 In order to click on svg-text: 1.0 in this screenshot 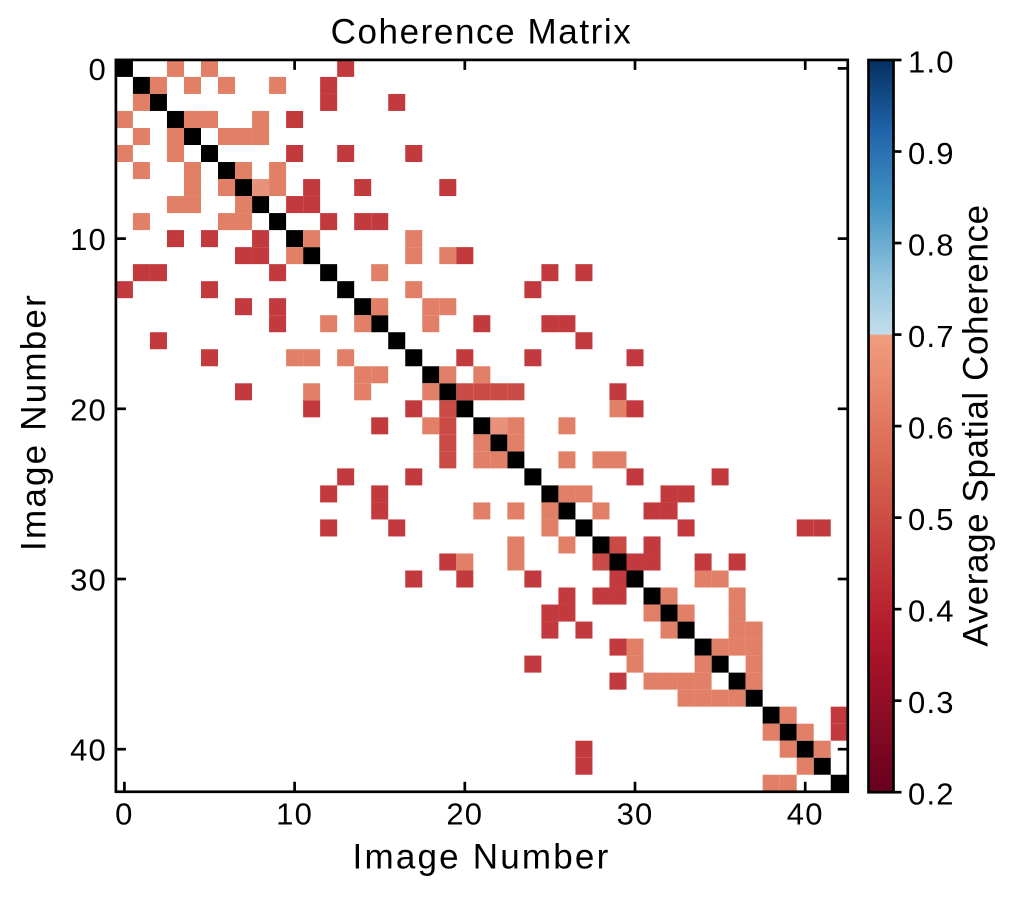, I will do `click(931, 62)`.